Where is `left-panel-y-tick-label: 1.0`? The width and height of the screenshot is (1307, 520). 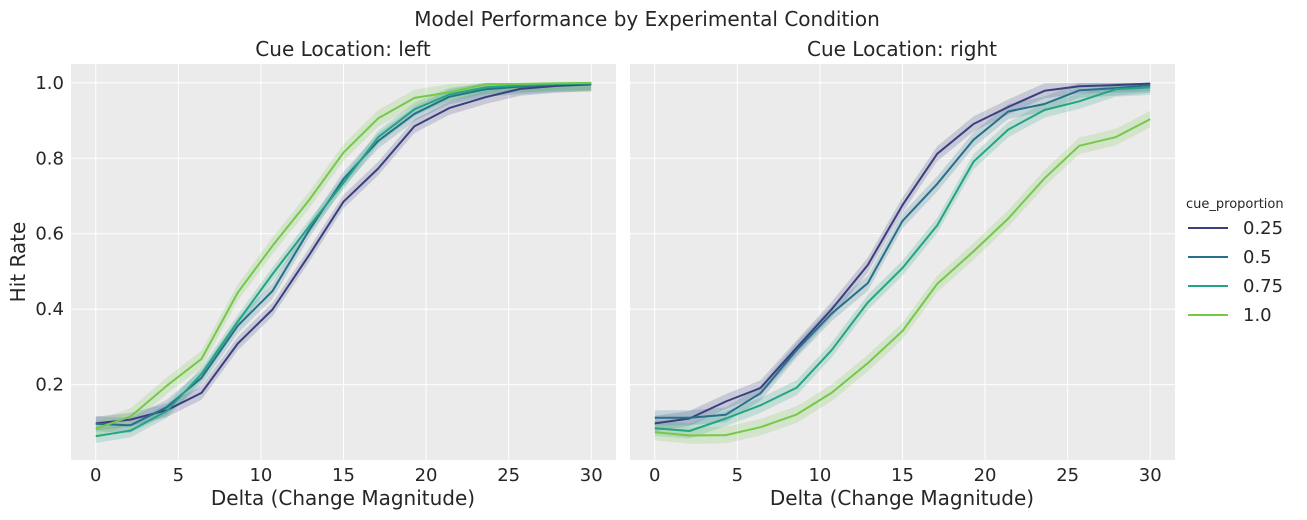
left-panel-y-tick-label: 1.0 is located at coordinates (49, 83).